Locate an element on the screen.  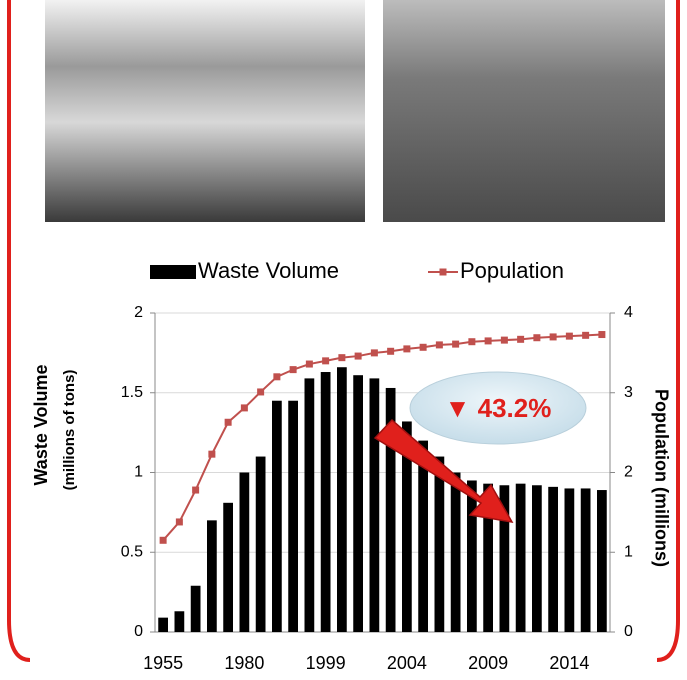
decline-arrow is located at coordinates (443, 470).